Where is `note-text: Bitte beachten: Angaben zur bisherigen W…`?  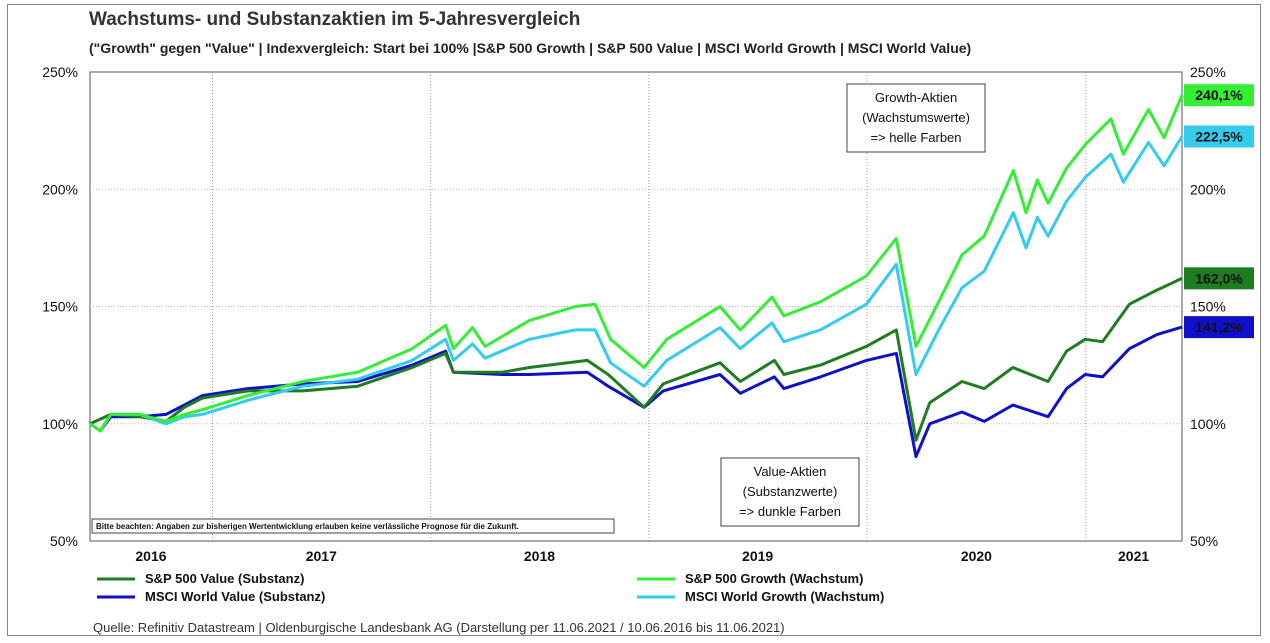 note-text: Bitte beachten: Angaben zur bisherigen W… is located at coordinates (307, 526).